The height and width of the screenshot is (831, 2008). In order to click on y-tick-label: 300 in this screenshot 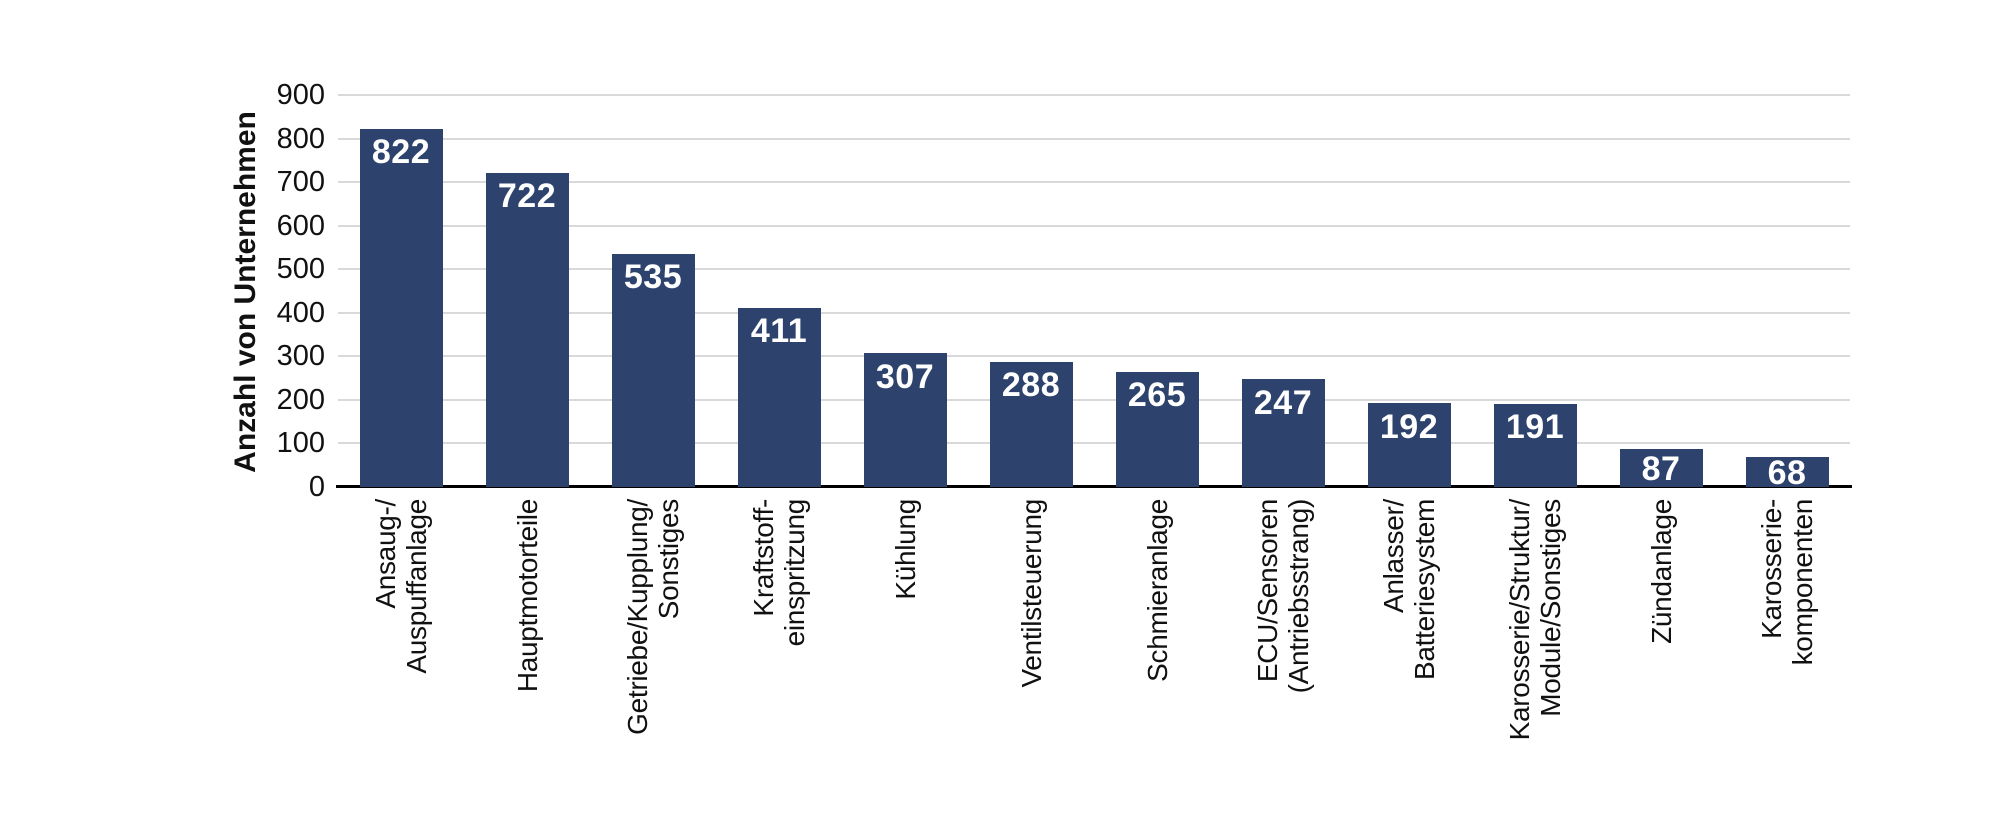, I will do `click(300, 356)`.